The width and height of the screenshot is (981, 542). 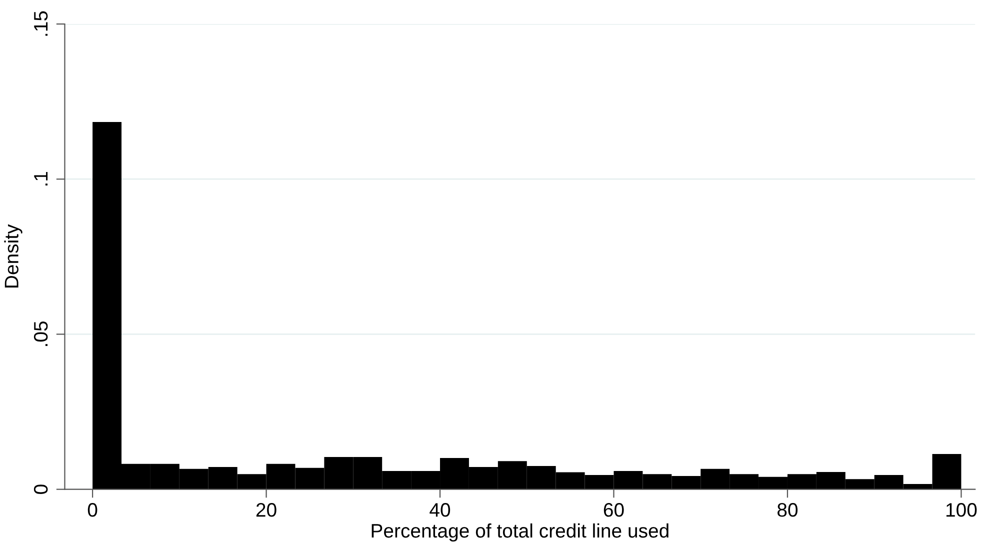 What do you see at coordinates (41, 489) in the screenshot?
I see `y-tick-label: 0` at bounding box center [41, 489].